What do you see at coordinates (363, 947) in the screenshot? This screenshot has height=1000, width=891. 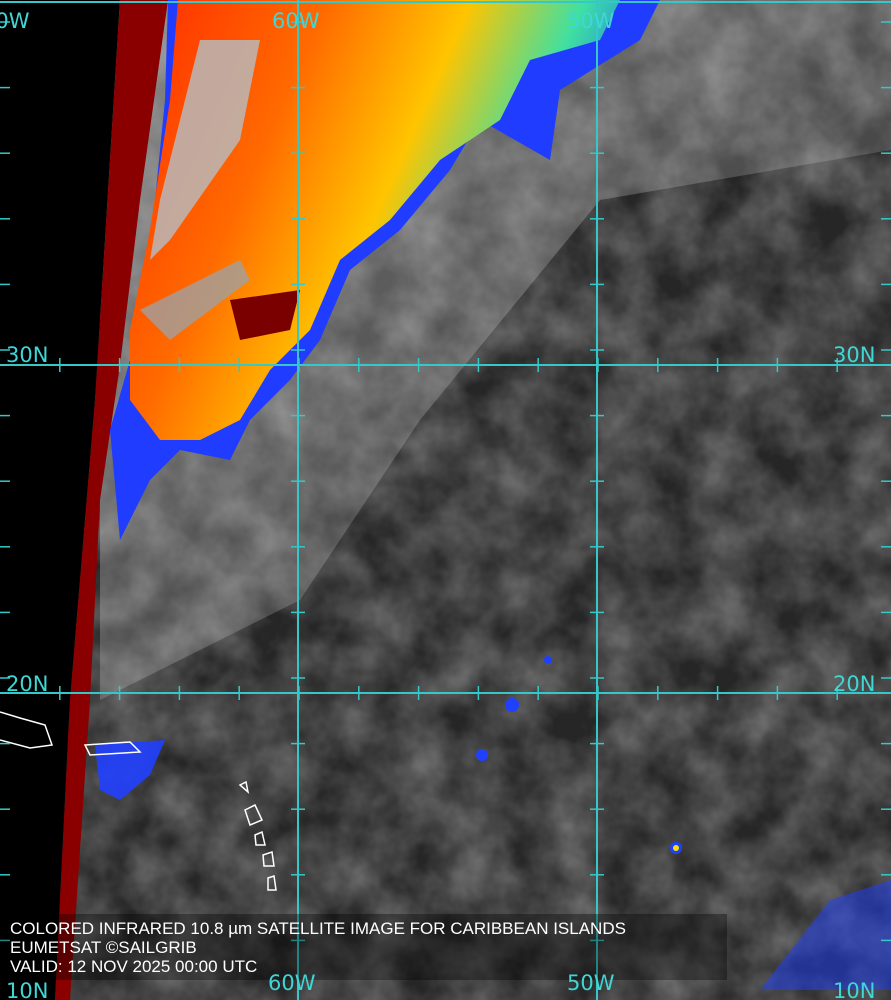 I see `caption-backdrop` at bounding box center [363, 947].